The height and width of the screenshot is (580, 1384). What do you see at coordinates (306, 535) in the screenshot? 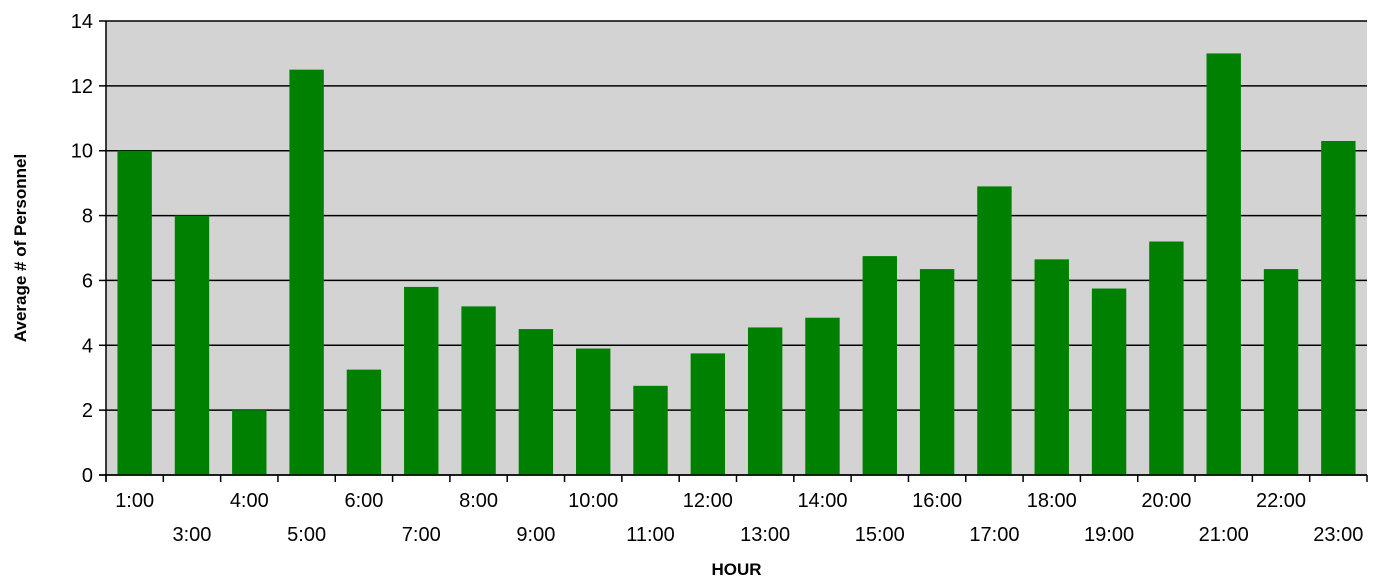
I see `x-tick-label: 5:00` at bounding box center [306, 535].